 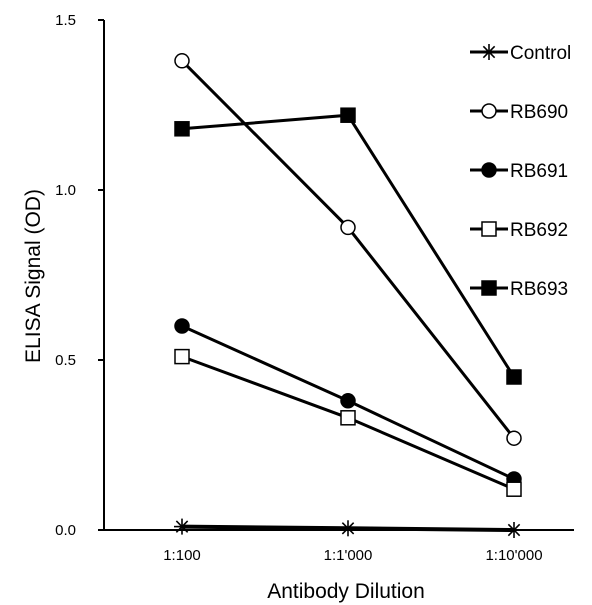 What do you see at coordinates (65, 20) in the screenshot?
I see `y-tick-label: 1.5` at bounding box center [65, 20].